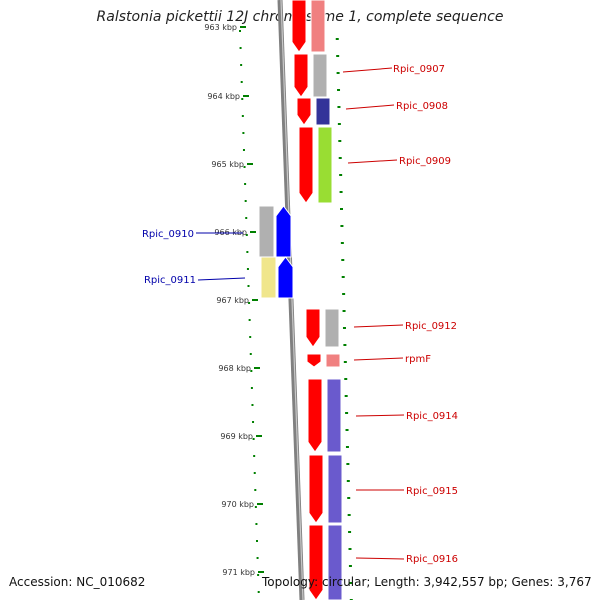 Image resolution: width=600 pixels, height=600 pixels. I want to click on gene-label: Rpic_0916, so click(432, 559).